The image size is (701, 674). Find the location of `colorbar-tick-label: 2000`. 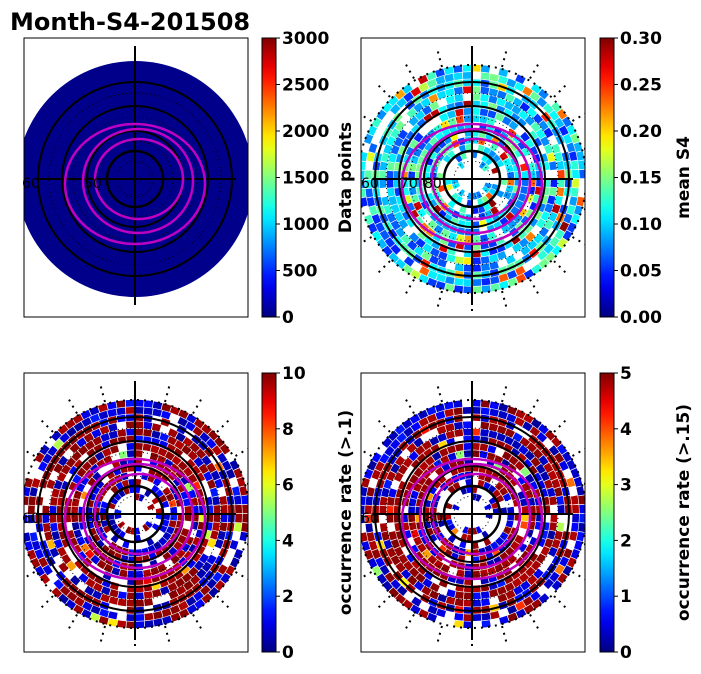

colorbar-tick-label: 2000 is located at coordinates (305, 132).